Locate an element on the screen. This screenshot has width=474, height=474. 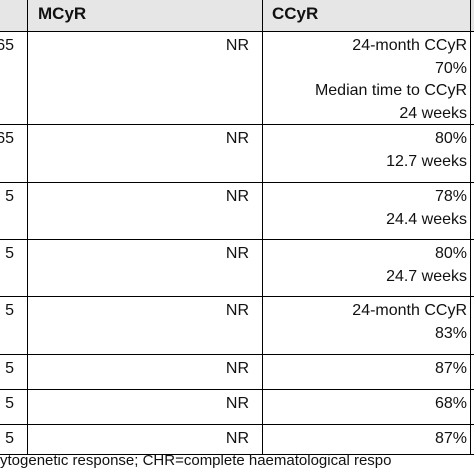
column-header: MCyR is located at coordinates (62, 13).